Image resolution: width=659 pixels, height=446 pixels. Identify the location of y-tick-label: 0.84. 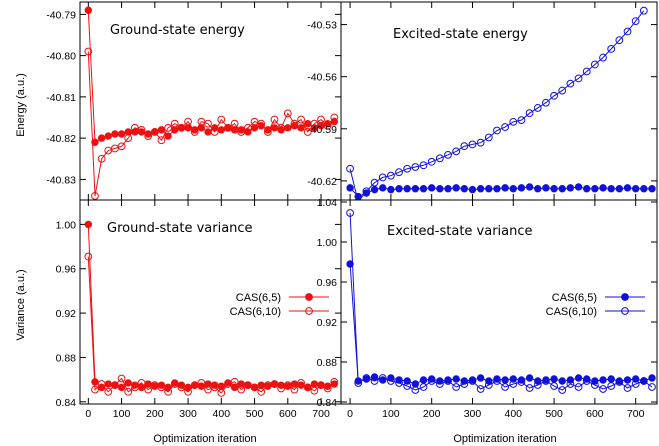
(327, 403).